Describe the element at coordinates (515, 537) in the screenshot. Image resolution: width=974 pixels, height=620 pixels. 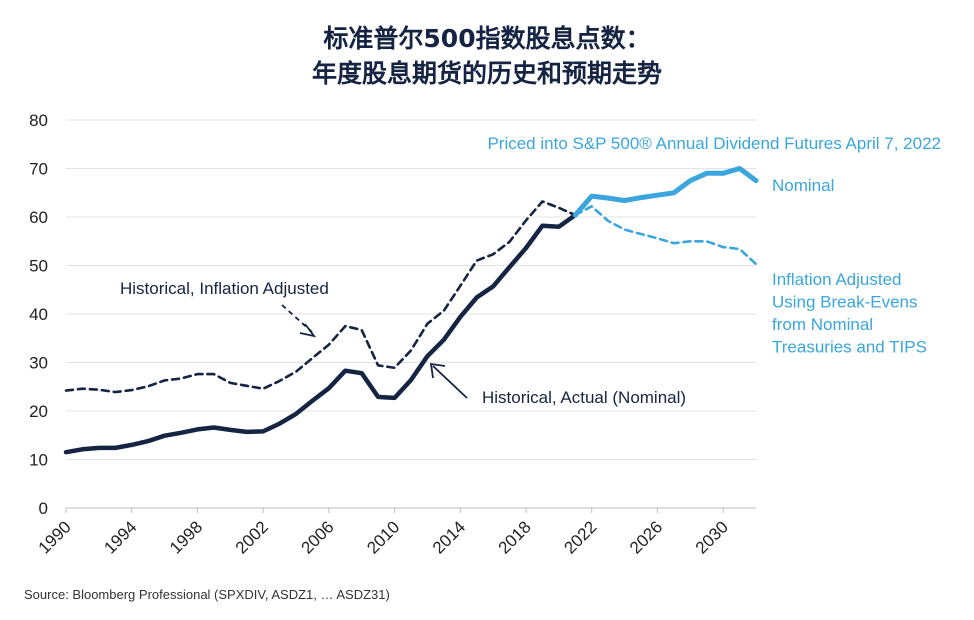
I see `x-tick-label: 2018` at that location.